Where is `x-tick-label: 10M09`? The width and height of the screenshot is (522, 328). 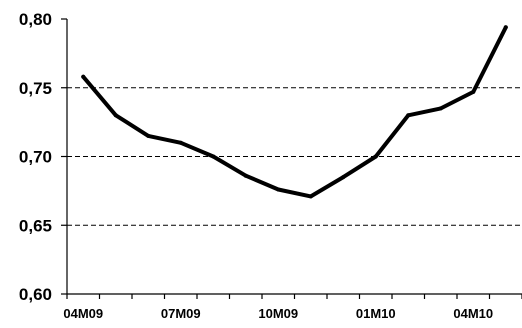 x-tick-label: 10M09 is located at coordinates (278, 313).